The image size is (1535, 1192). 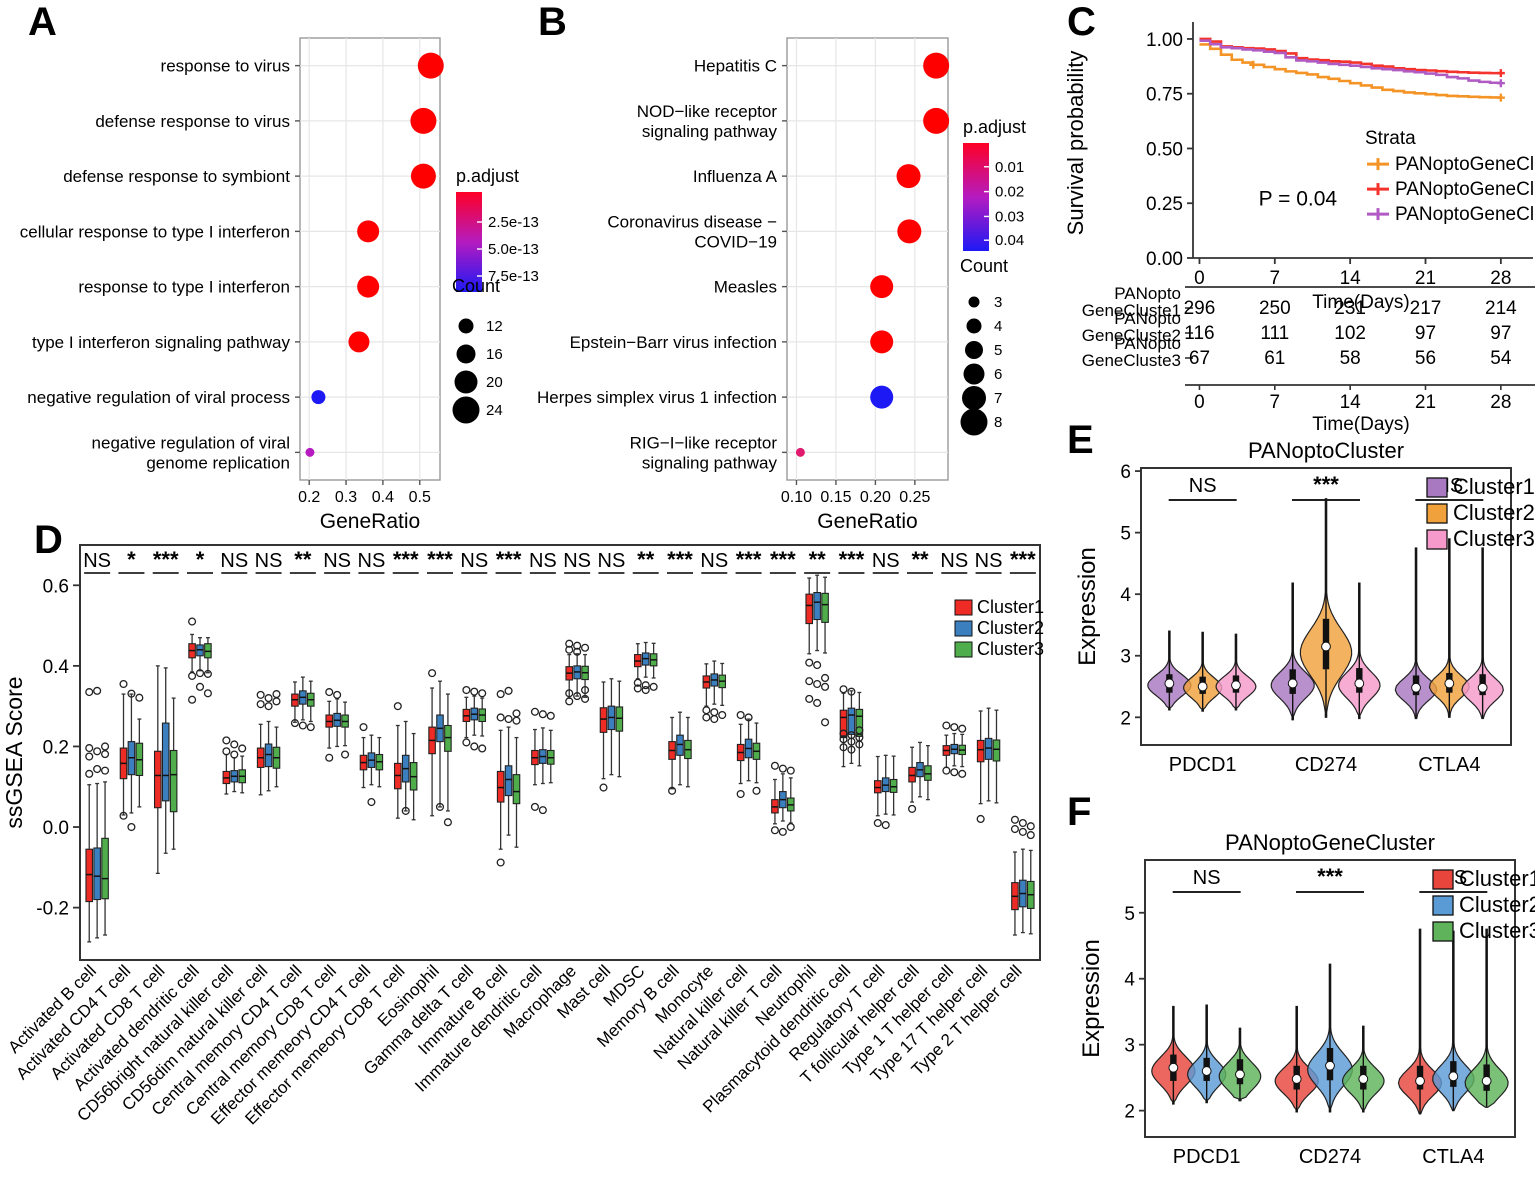 What do you see at coordinates (309, 497) in the screenshot?
I see `x-tick-label: 0.2` at bounding box center [309, 497].